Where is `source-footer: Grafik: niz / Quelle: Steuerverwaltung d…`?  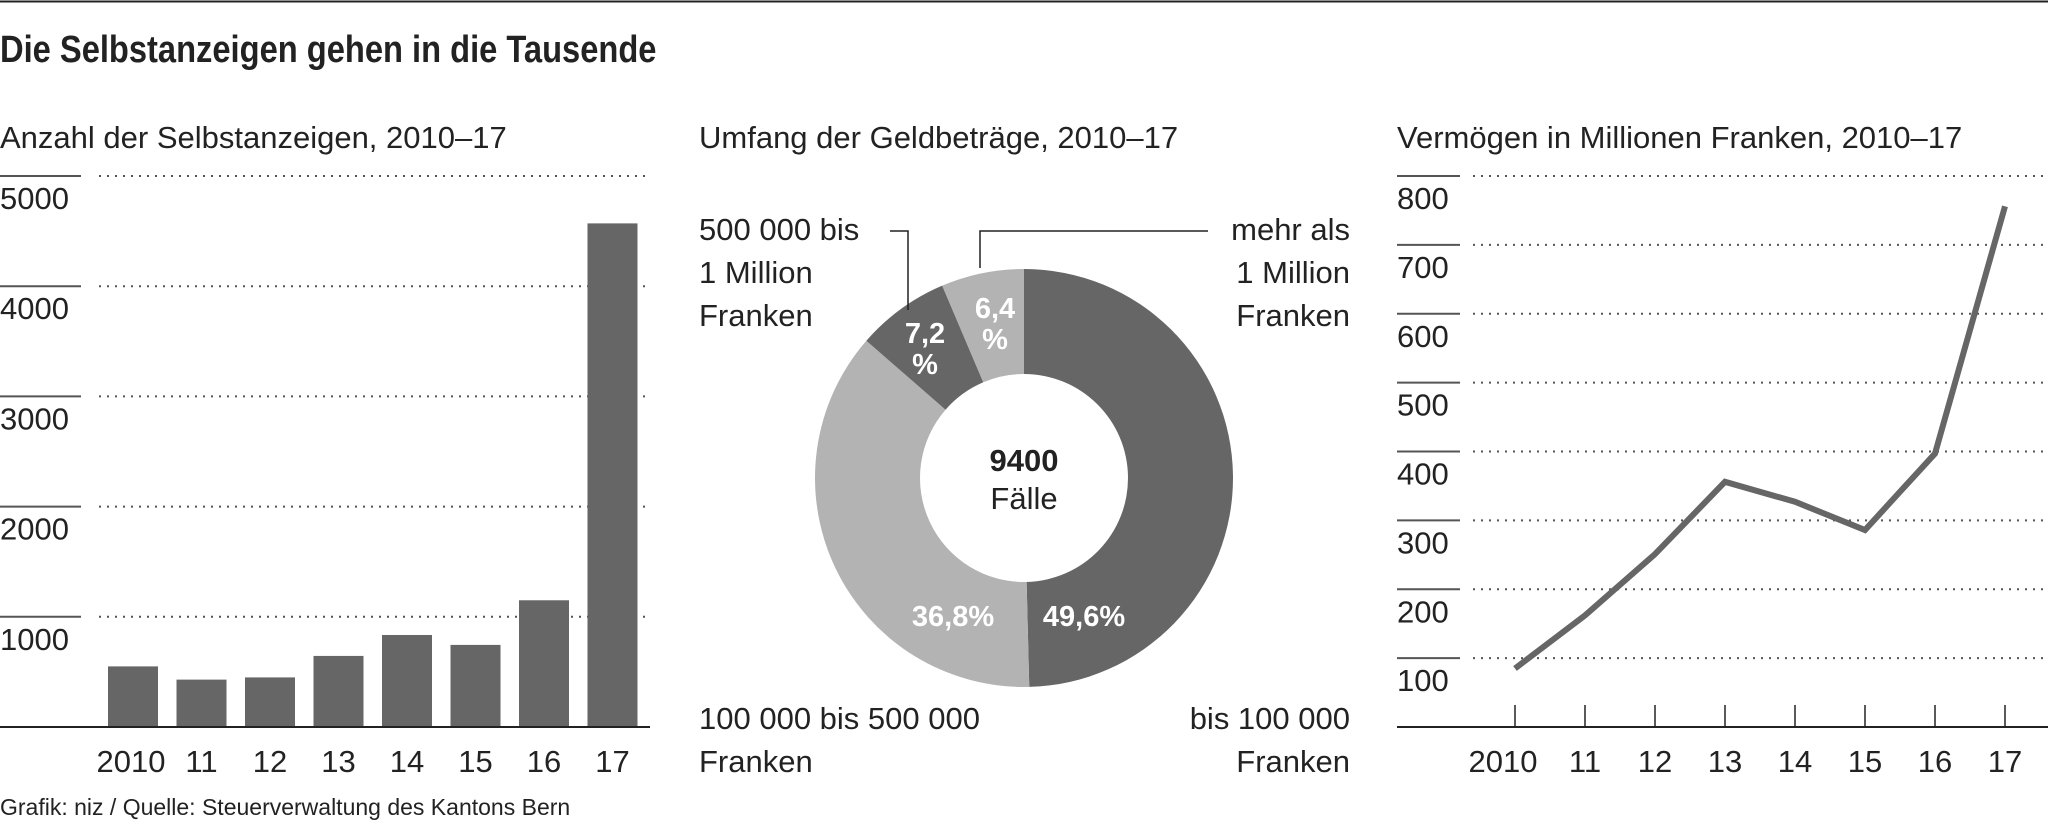 source-footer: Grafik: niz / Quelle: Steuerverwaltung d… is located at coordinates (285, 807).